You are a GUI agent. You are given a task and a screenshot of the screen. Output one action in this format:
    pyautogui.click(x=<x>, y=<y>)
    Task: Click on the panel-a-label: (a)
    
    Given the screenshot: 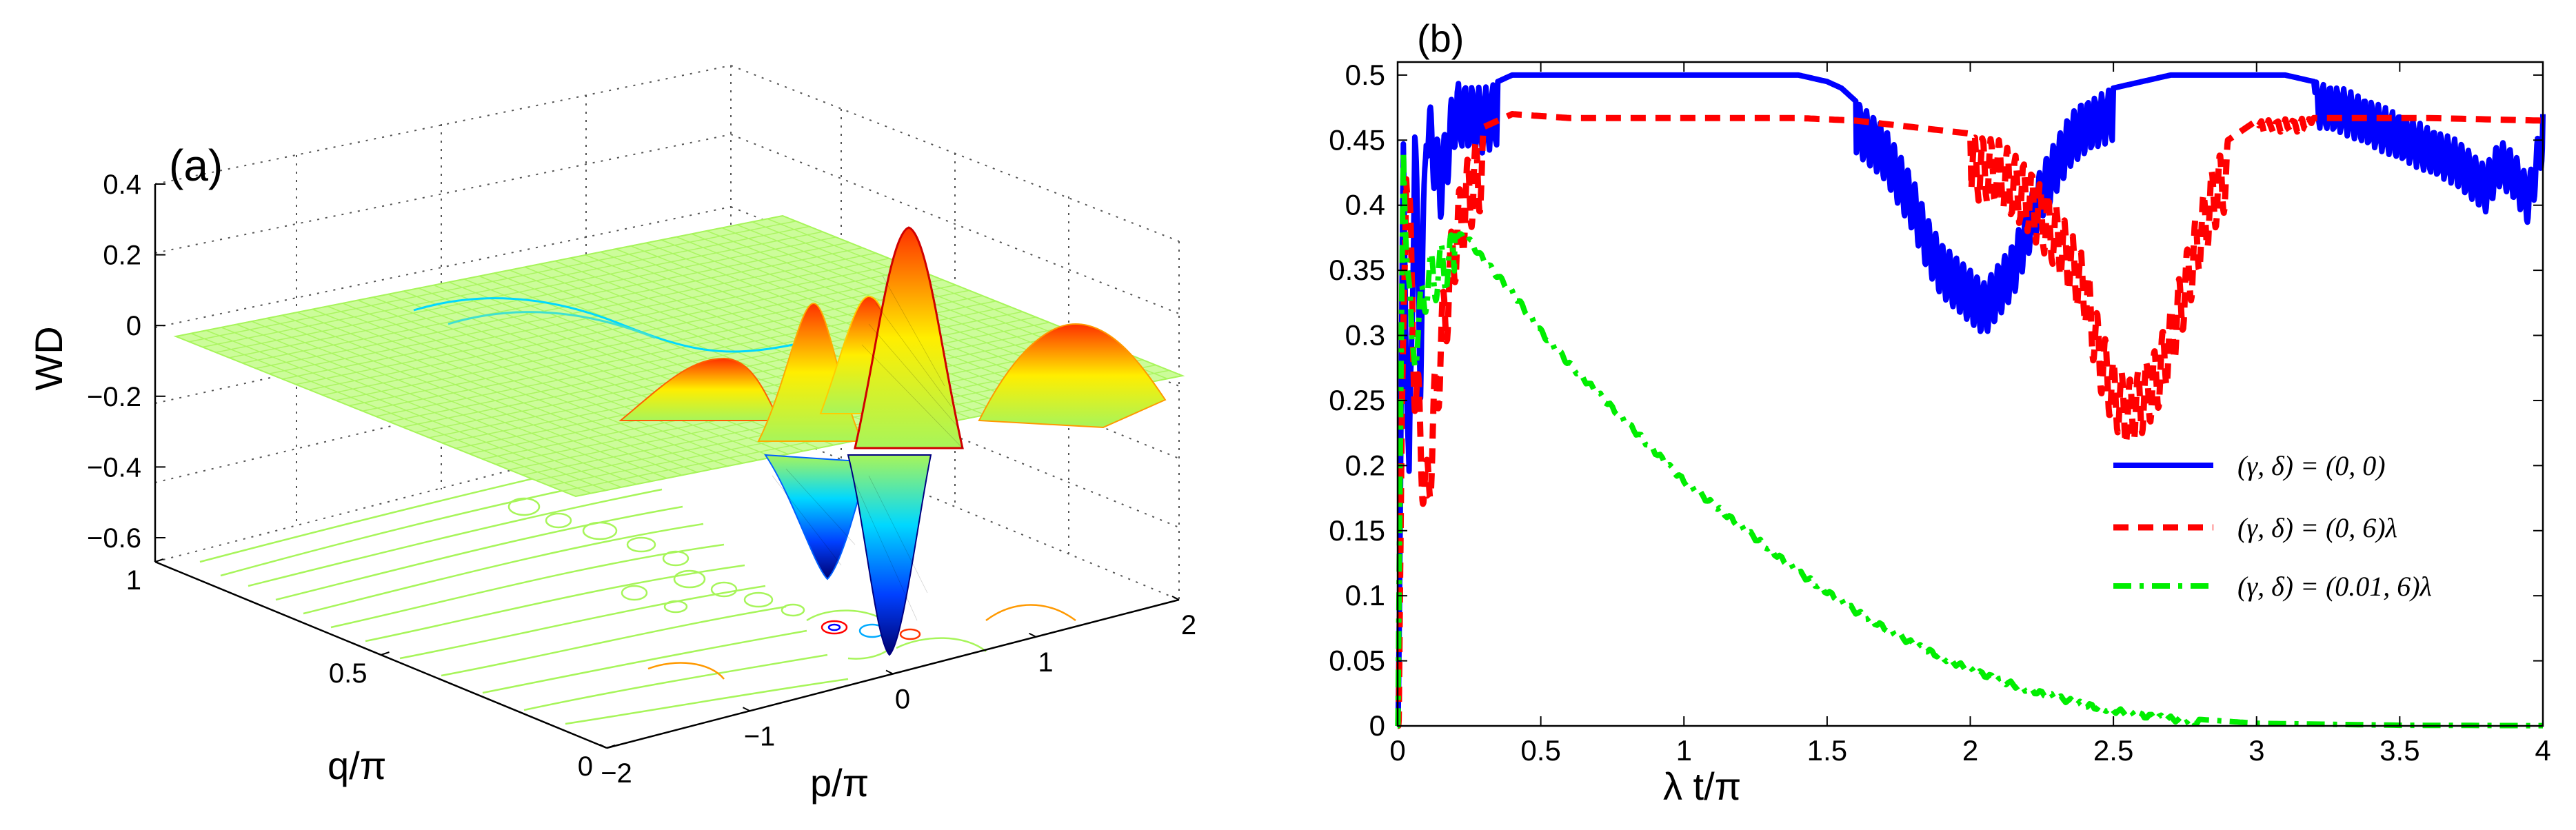 What is the action you would take?
    pyautogui.click(x=196, y=165)
    